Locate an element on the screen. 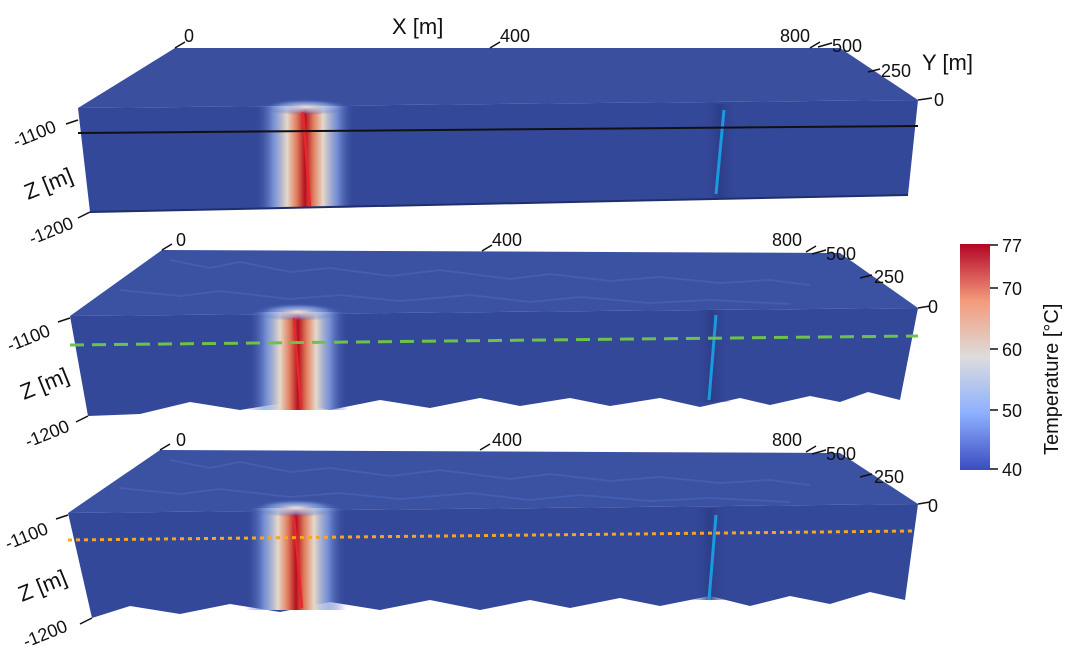  colorbar-ticks is located at coordinates (994, 357).